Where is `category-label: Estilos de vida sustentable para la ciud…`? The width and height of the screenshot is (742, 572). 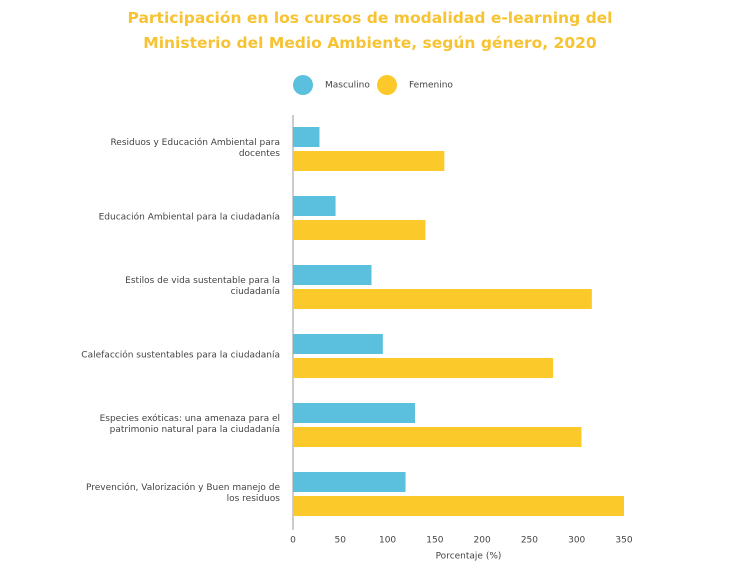 category-label: Estilos de vida sustentable para la ciud… is located at coordinates (202, 286).